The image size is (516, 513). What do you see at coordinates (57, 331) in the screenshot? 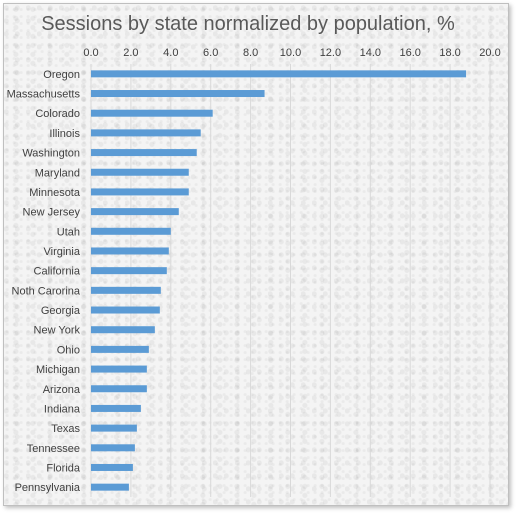
I see `category-label: New York` at bounding box center [57, 331].